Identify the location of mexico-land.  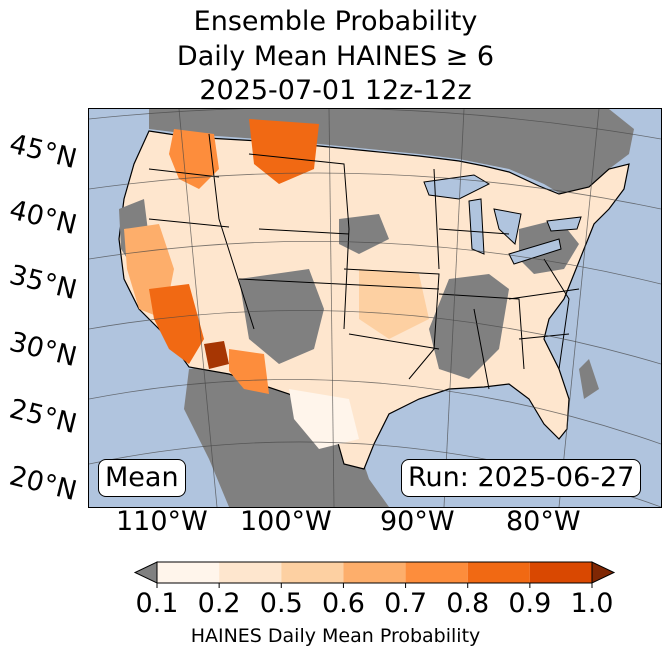
(286, 435).